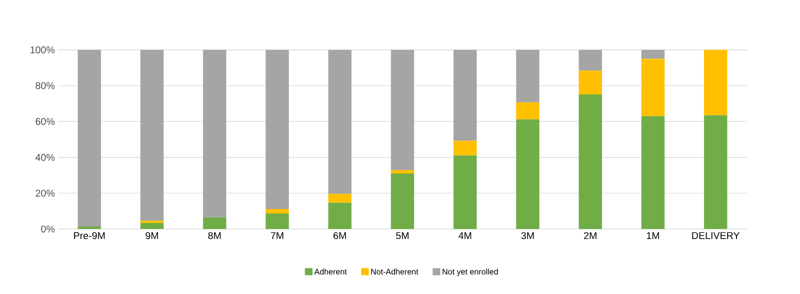 This screenshot has width=800, height=294. What do you see at coordinates (716, 236) in the screenshot?
I see `x-tick-label: DELIVERY` at bounding box center [716, 236].